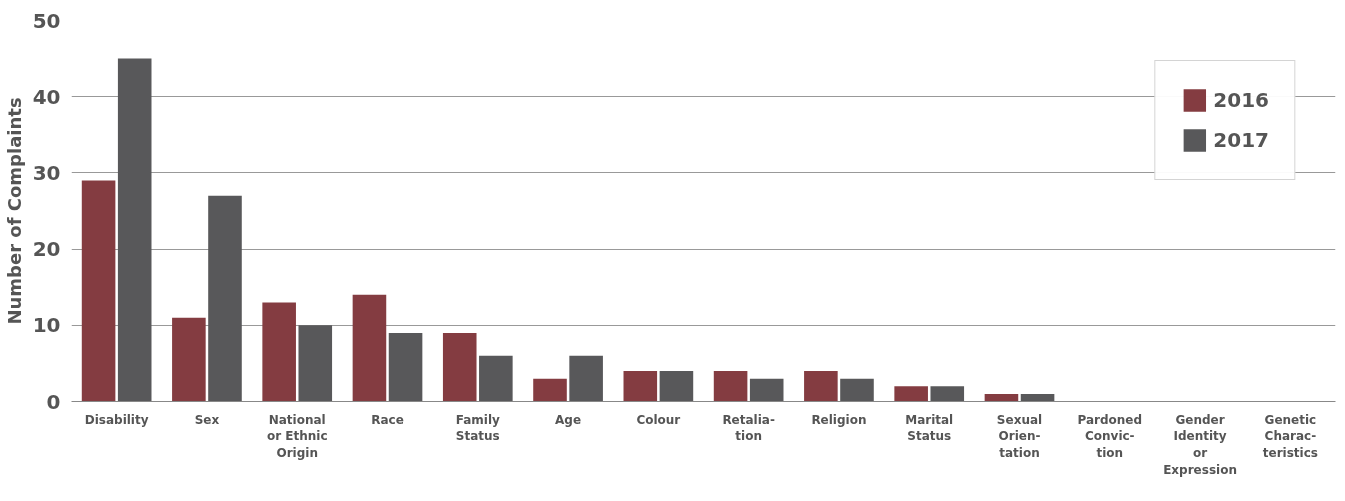  What do you see at coordinates (387, 419) in the screenshot?
I see `x-tick-label: Race` at bounding box center [387, 419].